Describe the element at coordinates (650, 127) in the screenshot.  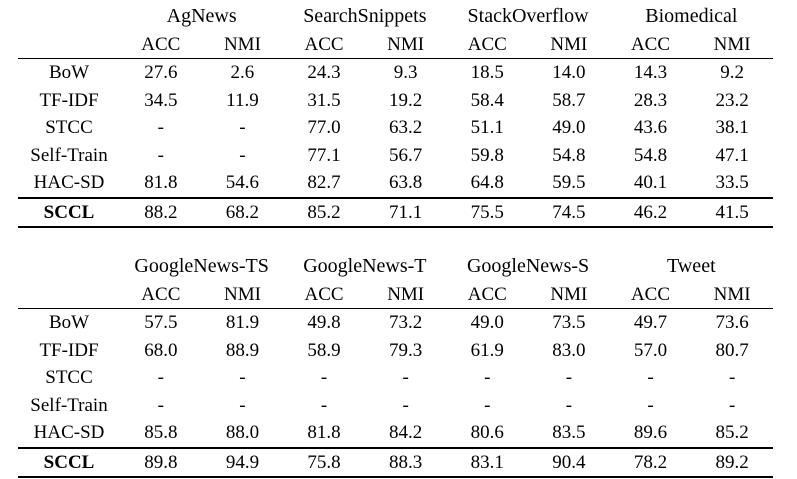
I see `metric-value: 43.6` at that location.